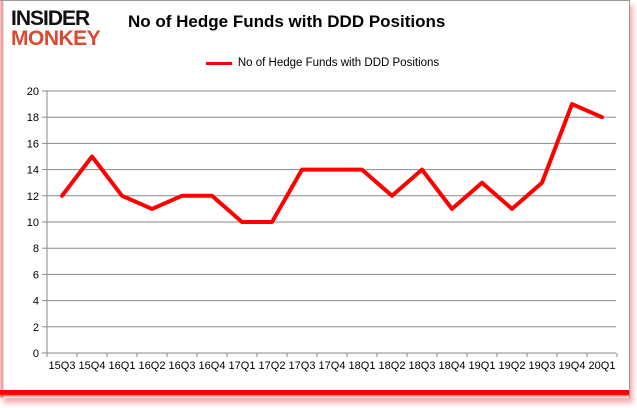 This screenshot has height=408, width=637. What do you see at coordinates (182, 366) in the screenshot?
I see `x-tick-label: 16Q3` at bounding box center [182, 366].